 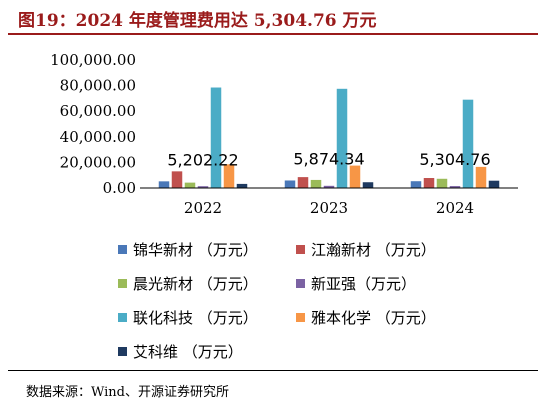 I want to click on legend-label: 晨光新材 （万元）, so click(x=195, y=283).